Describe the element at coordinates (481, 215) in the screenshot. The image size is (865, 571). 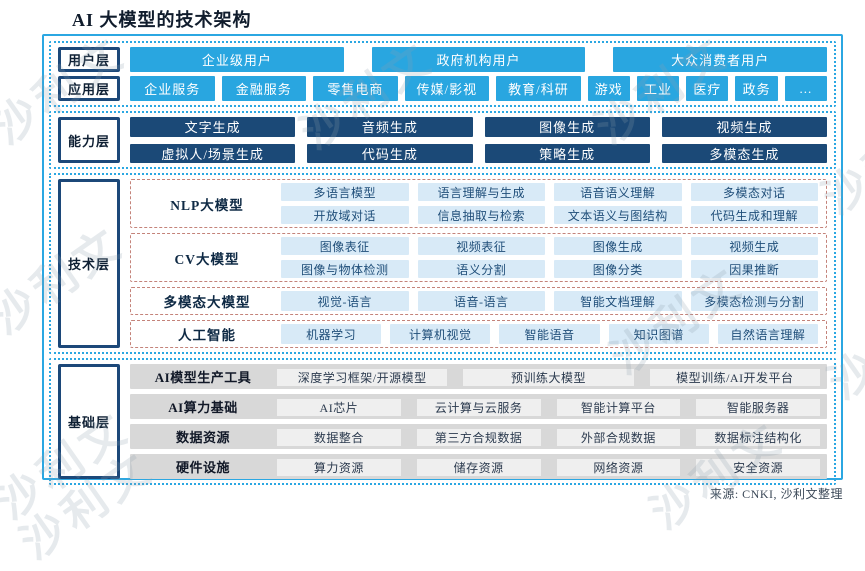
I see `technology-item: 信息抽取与检索` at that location.